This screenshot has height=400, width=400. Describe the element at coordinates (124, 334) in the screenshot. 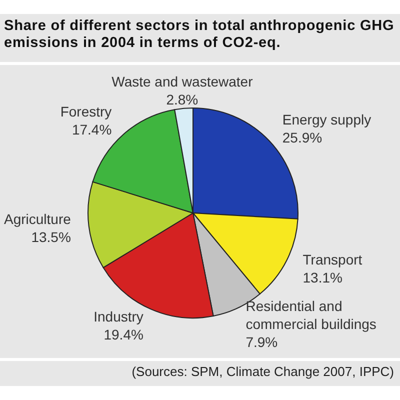

I see `data-label: 19.4%` at that location.